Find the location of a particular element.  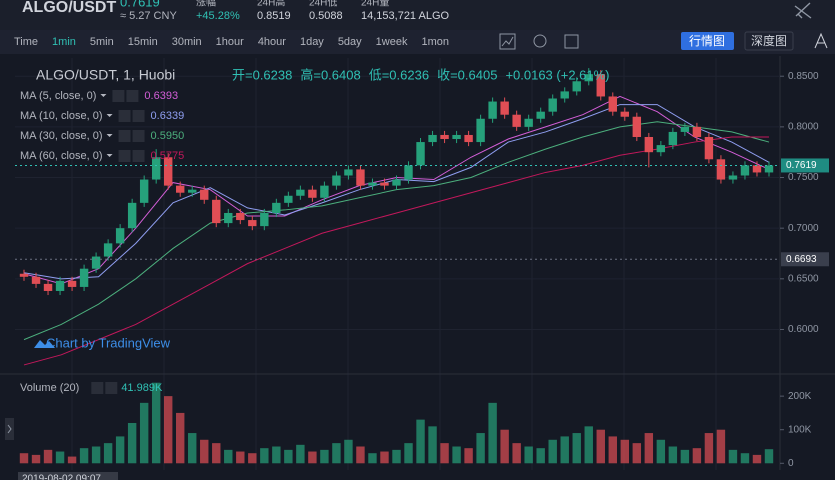

interval: 4hour is located at coordinates (272, 42).